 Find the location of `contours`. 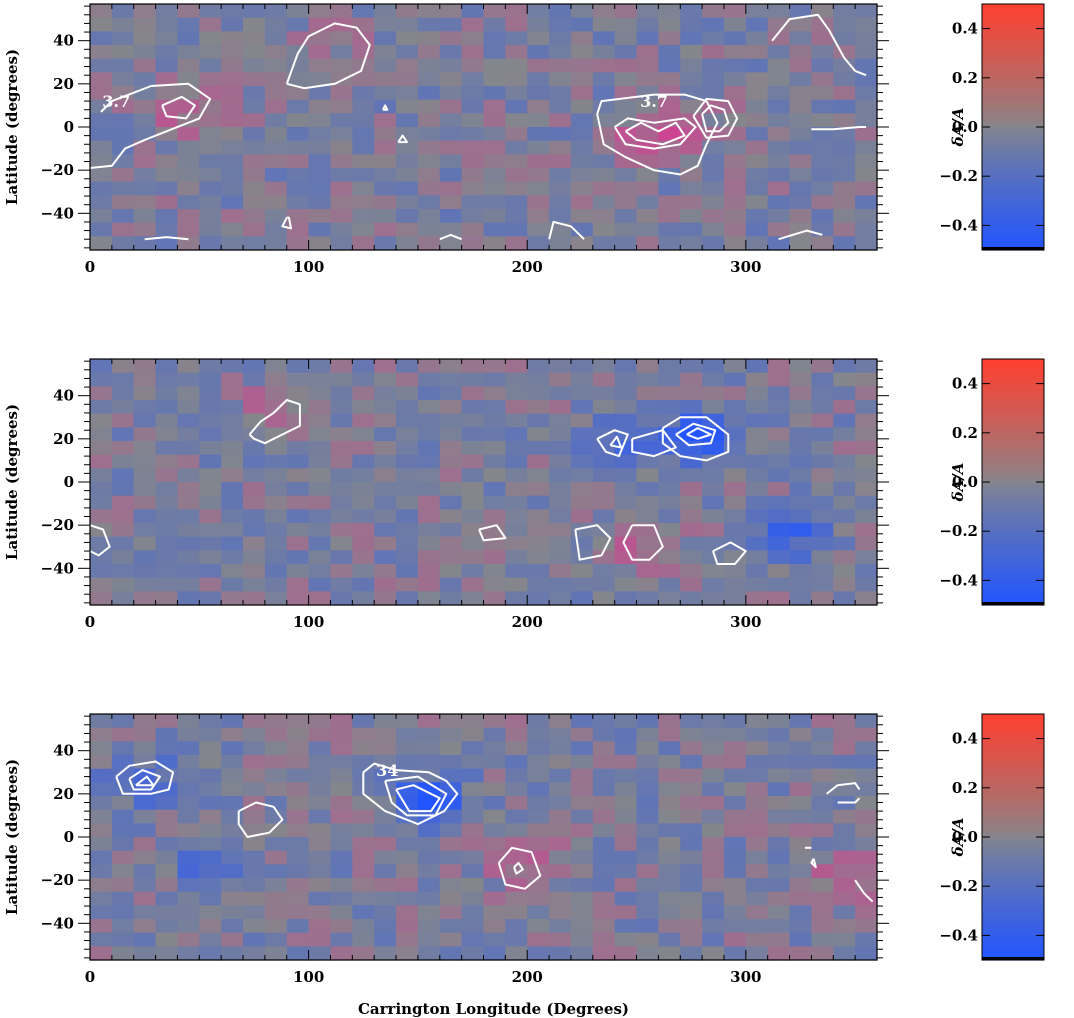

contours is located at coordinates (494, 831).